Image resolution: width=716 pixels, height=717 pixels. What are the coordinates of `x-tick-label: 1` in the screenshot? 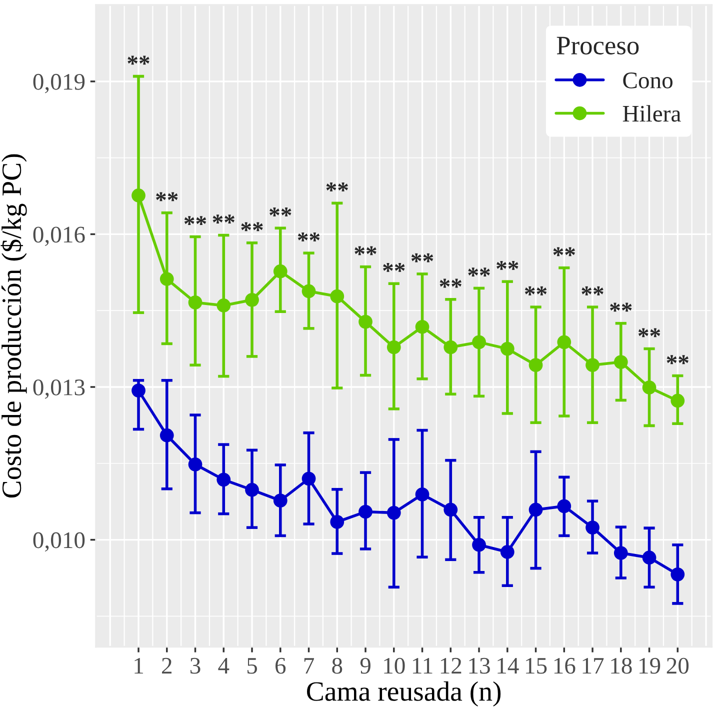 It's located at (138, 666).